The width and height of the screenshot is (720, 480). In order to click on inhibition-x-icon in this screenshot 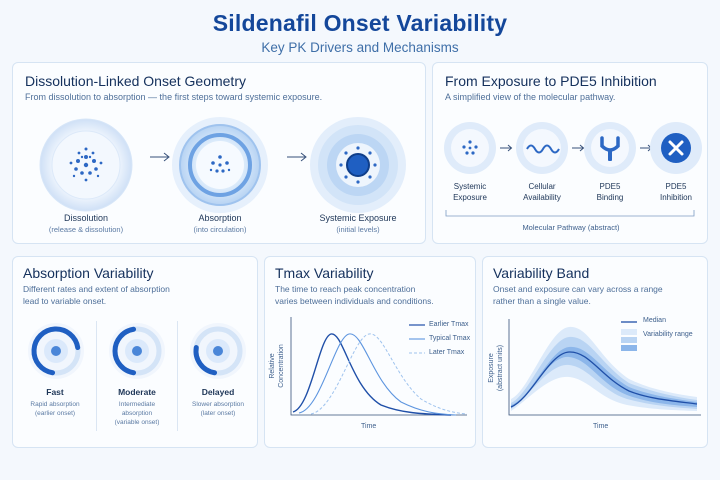, I will do `click(676, 148)`.